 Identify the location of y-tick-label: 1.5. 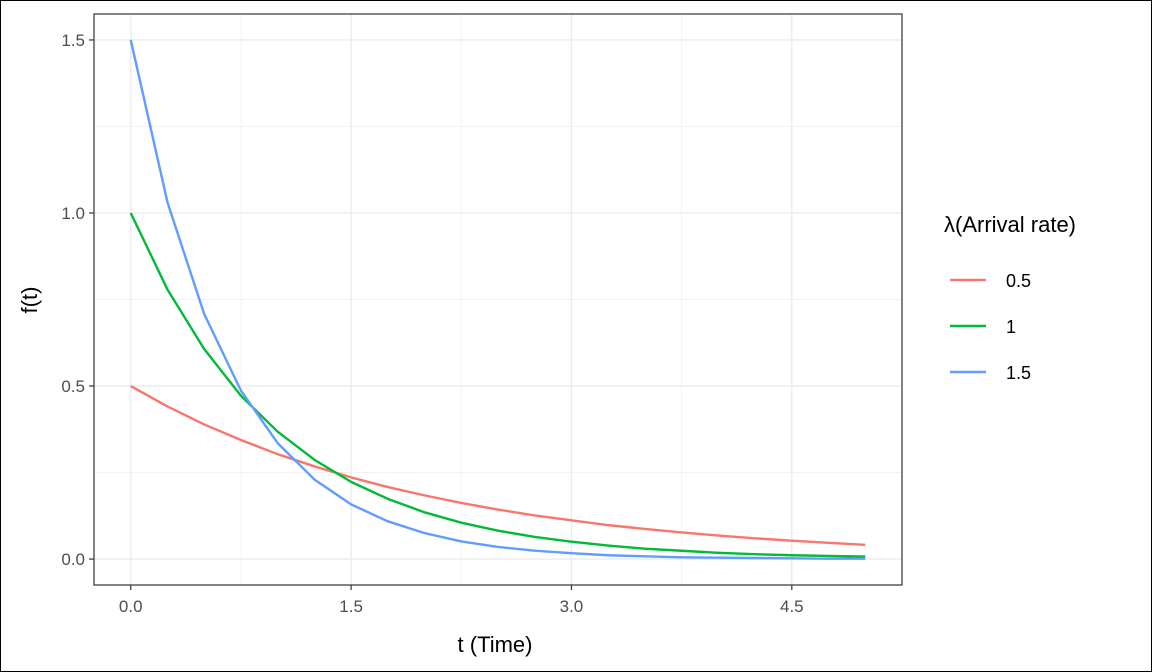
(73, 40).